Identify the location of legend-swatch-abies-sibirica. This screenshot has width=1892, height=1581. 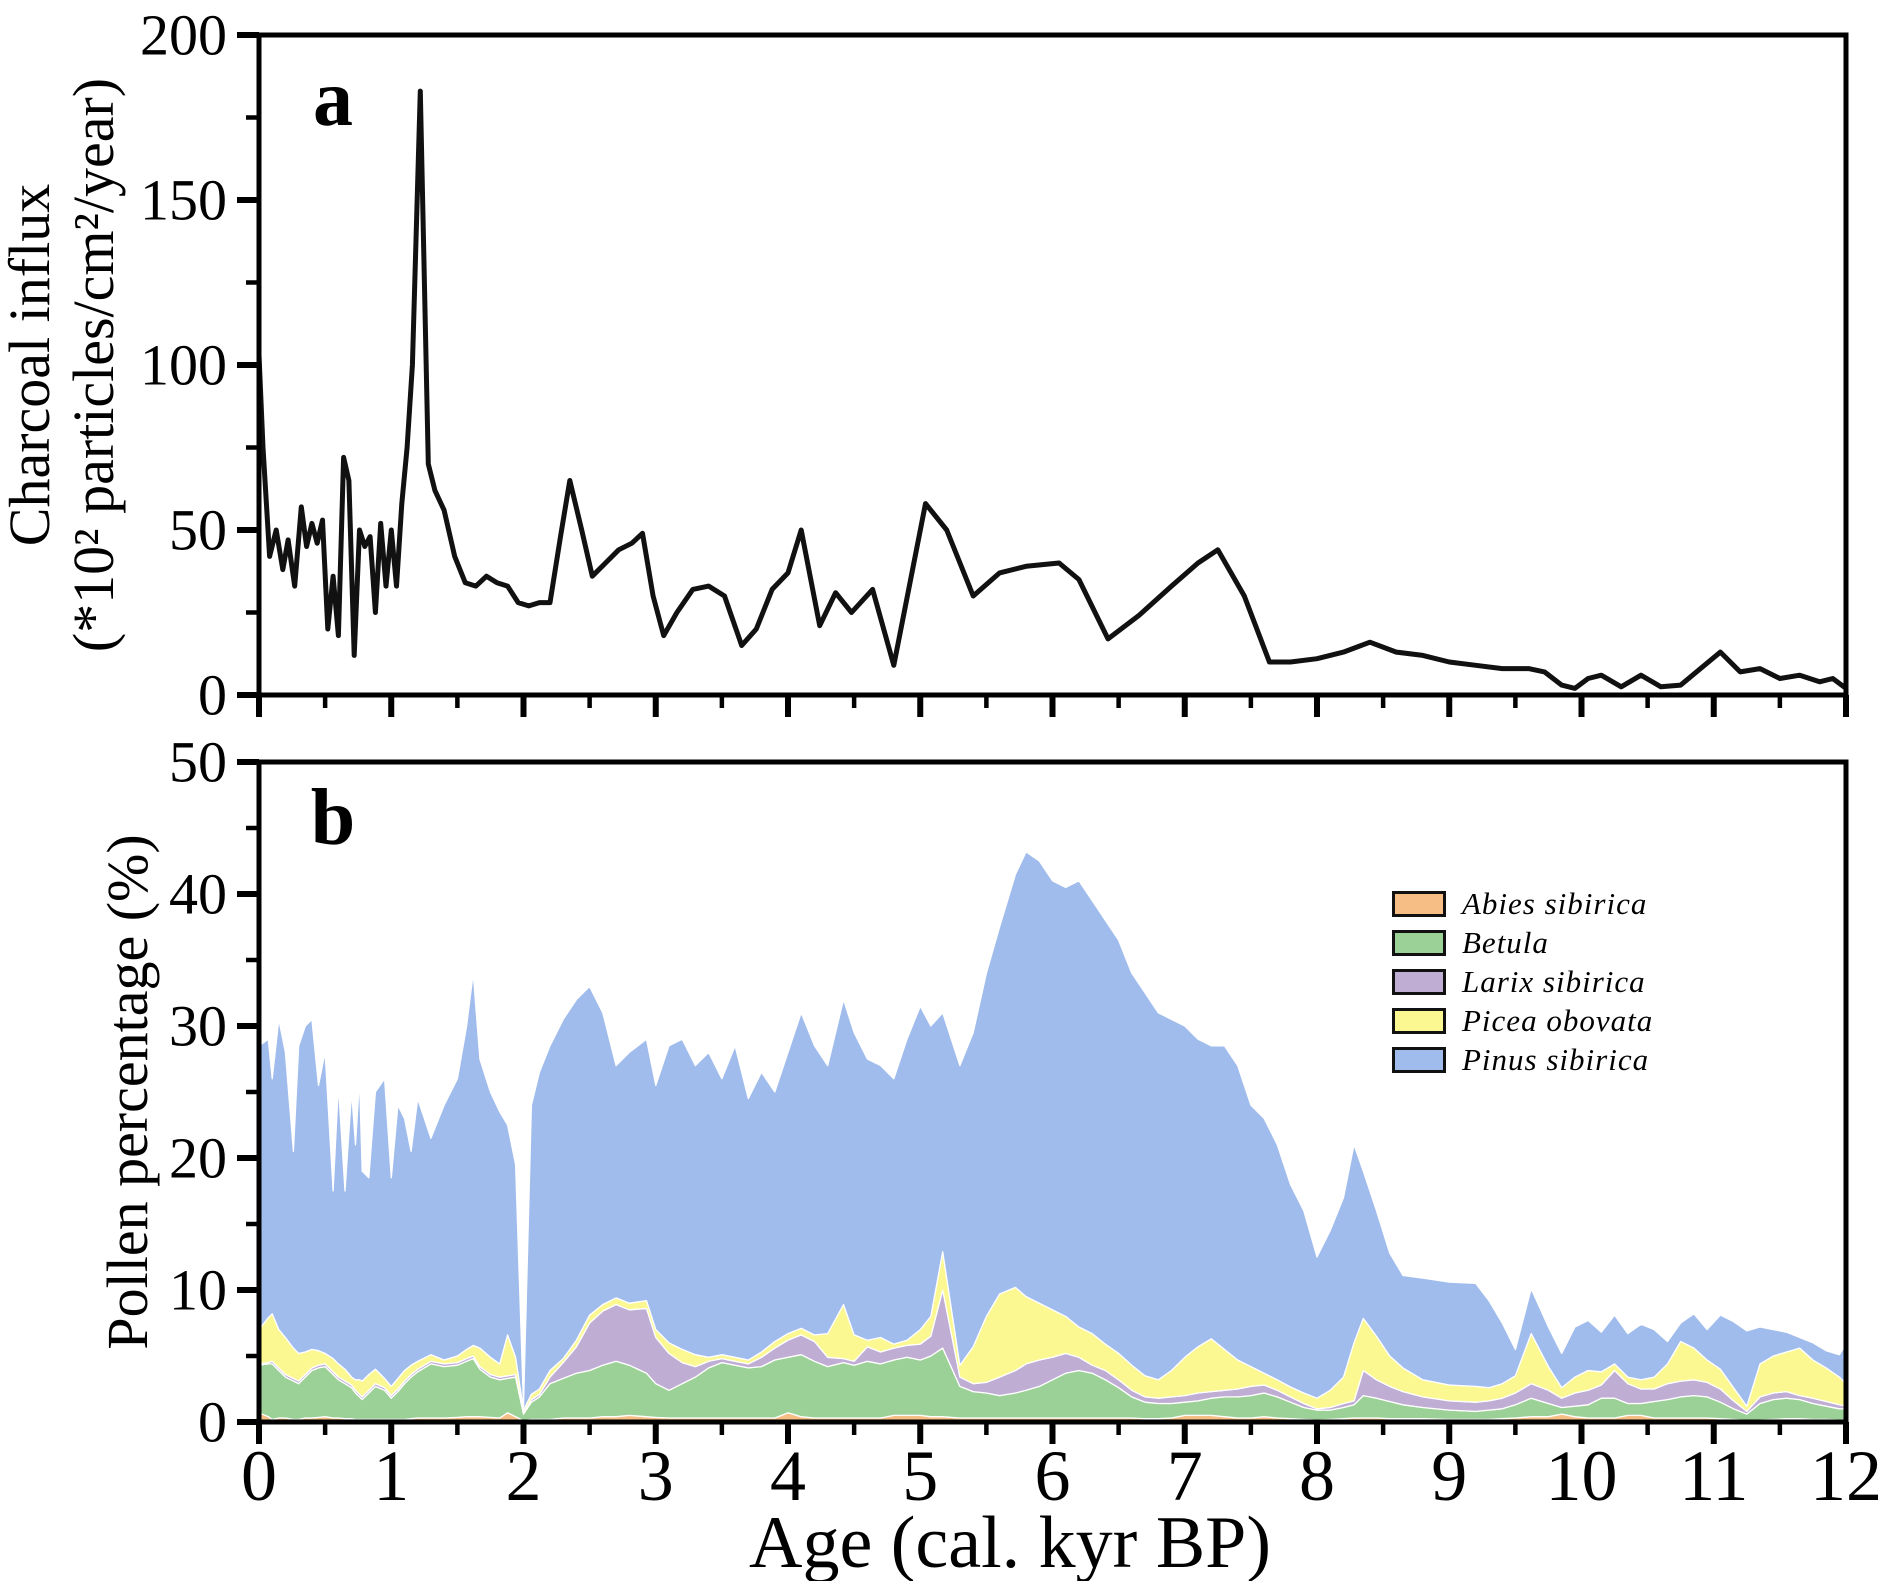
(1419, 903).